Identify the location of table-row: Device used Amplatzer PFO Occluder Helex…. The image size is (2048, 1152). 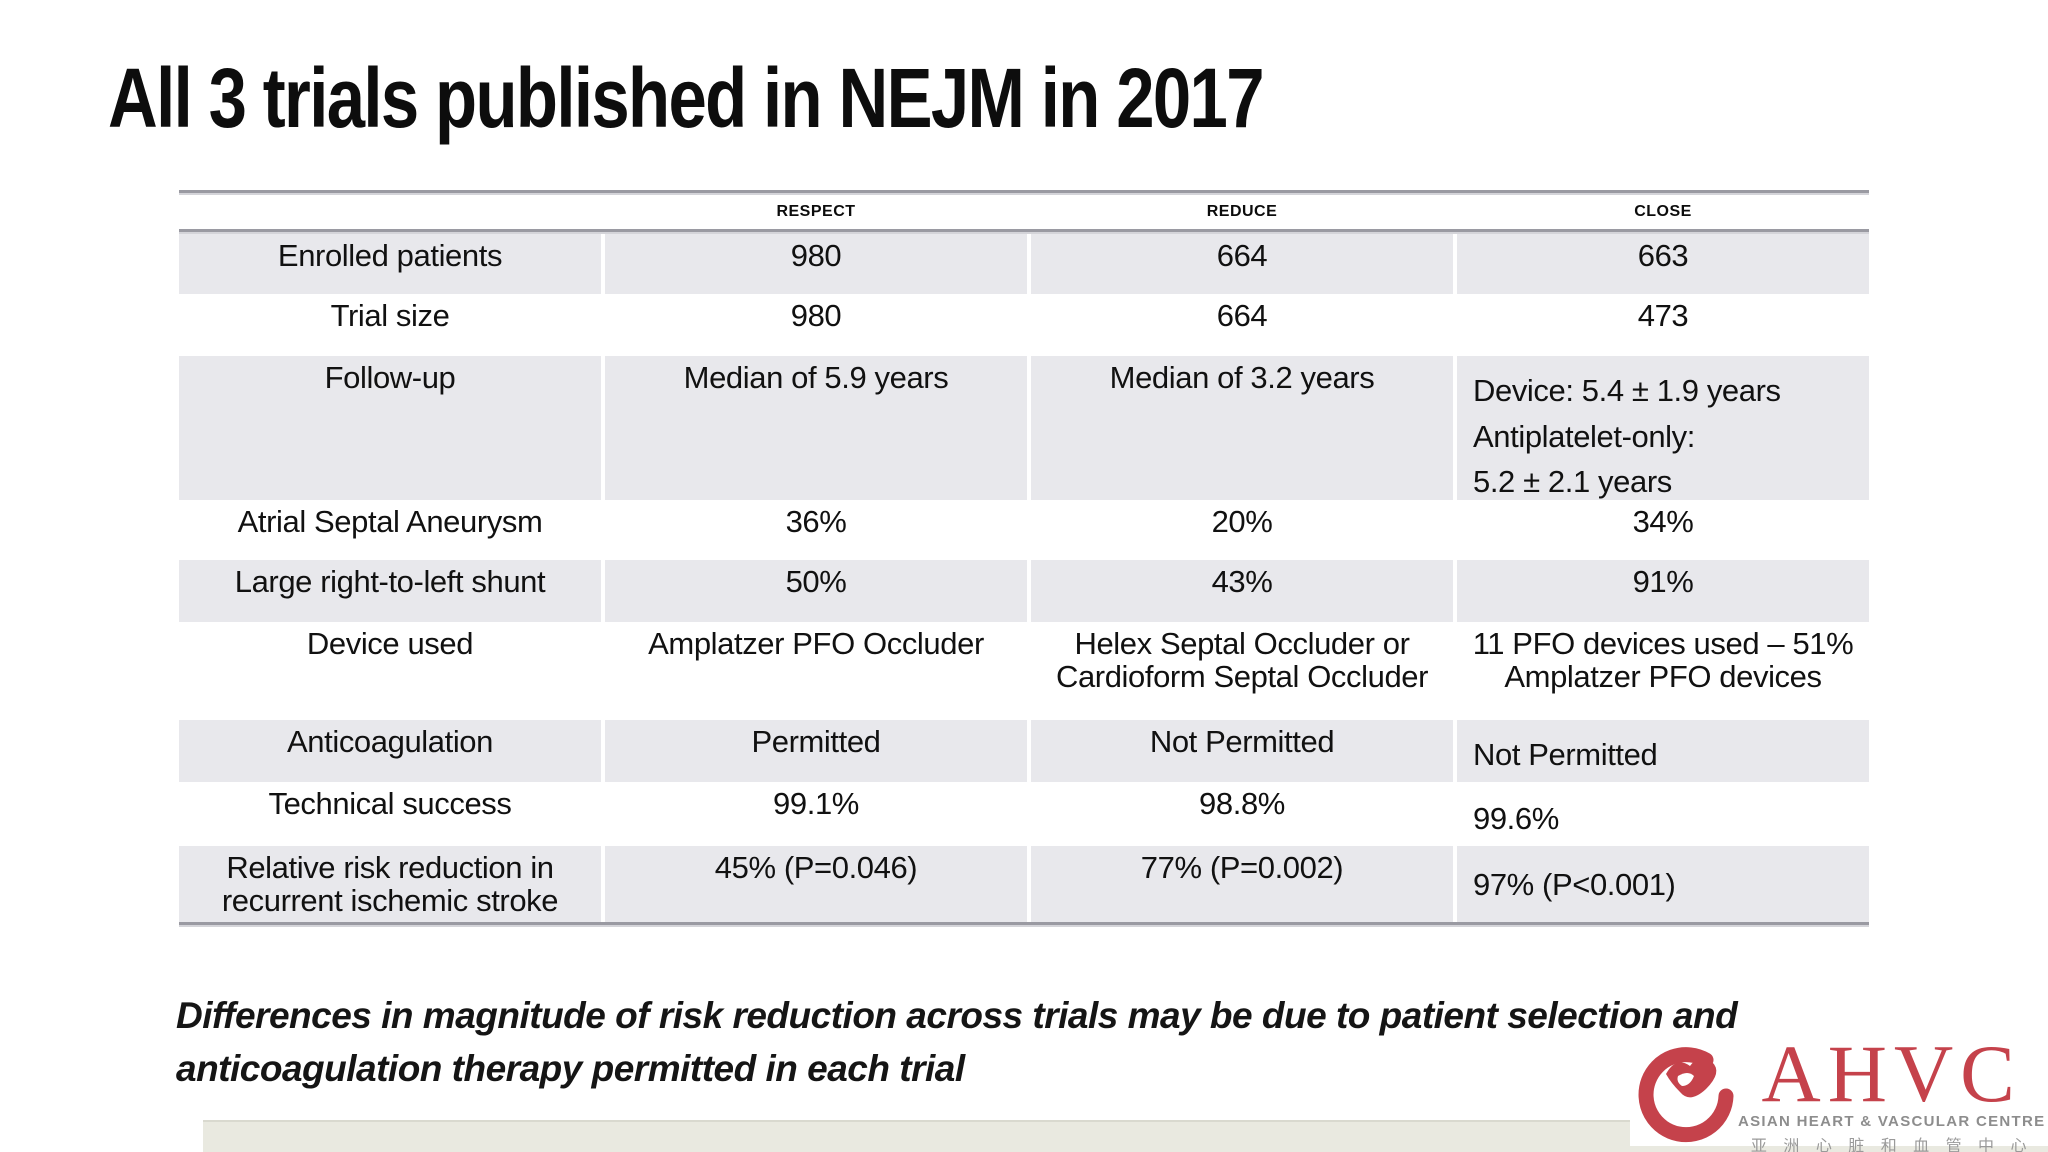
(1024, 671).